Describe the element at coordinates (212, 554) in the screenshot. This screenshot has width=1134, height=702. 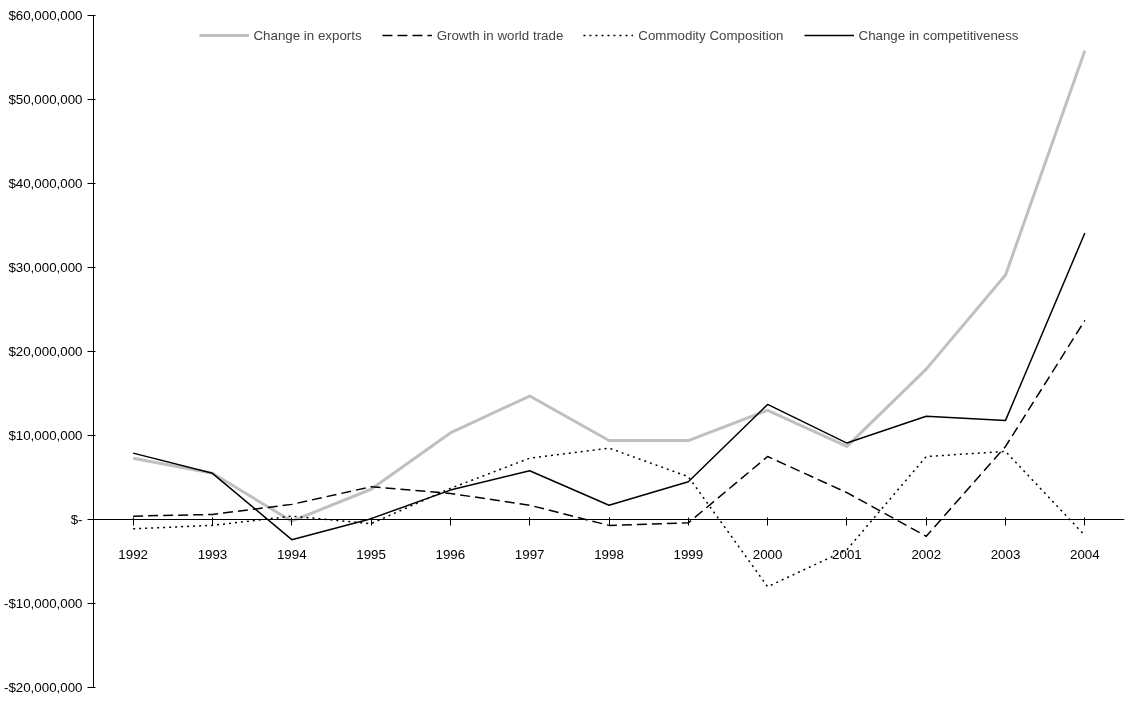
I see `x-tick-label: 1993` at that location.